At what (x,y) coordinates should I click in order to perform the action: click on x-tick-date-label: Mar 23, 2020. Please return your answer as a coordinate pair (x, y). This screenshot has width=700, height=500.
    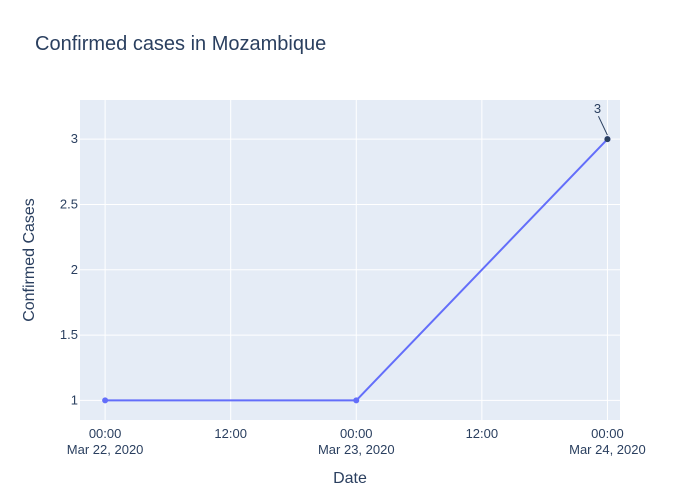
    Looking at the image, I should click on (356, 449).